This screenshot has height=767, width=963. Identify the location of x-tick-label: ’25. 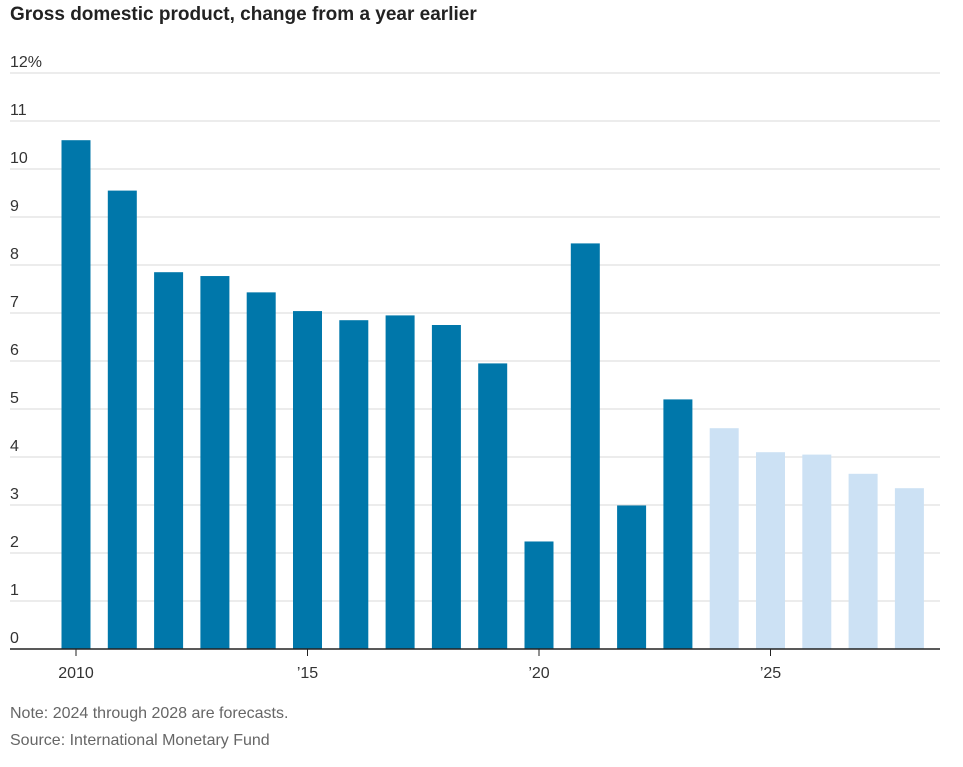
(770, 673).